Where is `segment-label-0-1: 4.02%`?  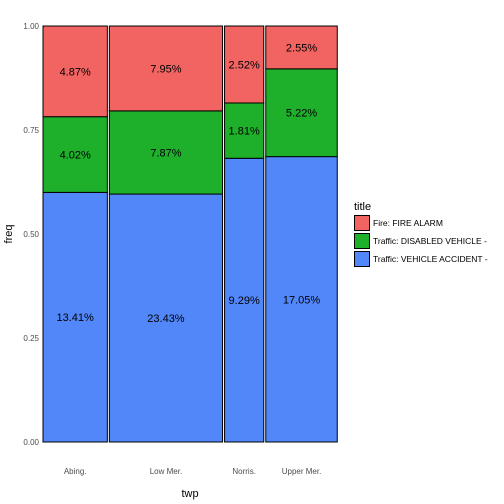
segment-label-0-1: 4.02% is located at coordinates (75, 156).